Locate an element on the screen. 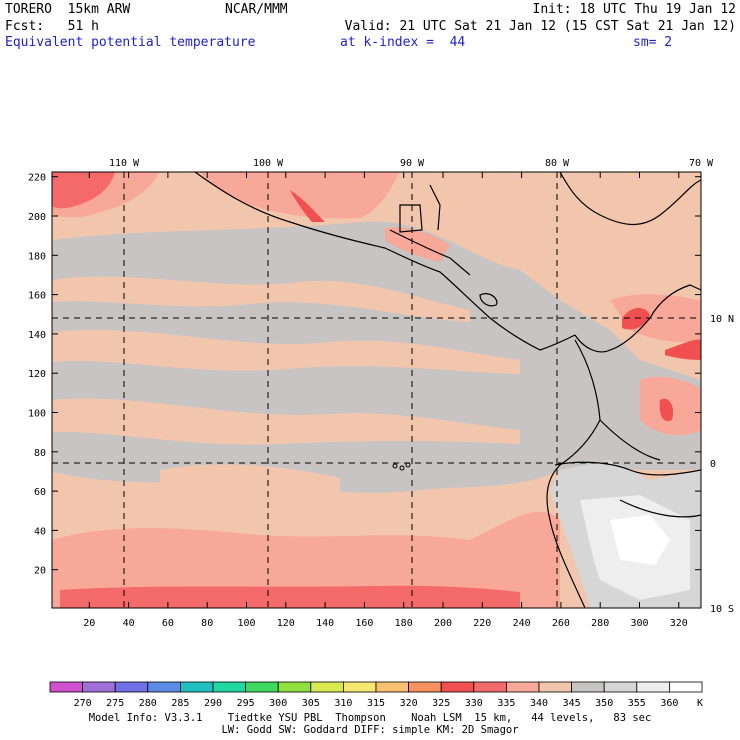 The width and height of the screenshot is (740, 740). colorbar-label: 290 is located at coordinates (213, 703).